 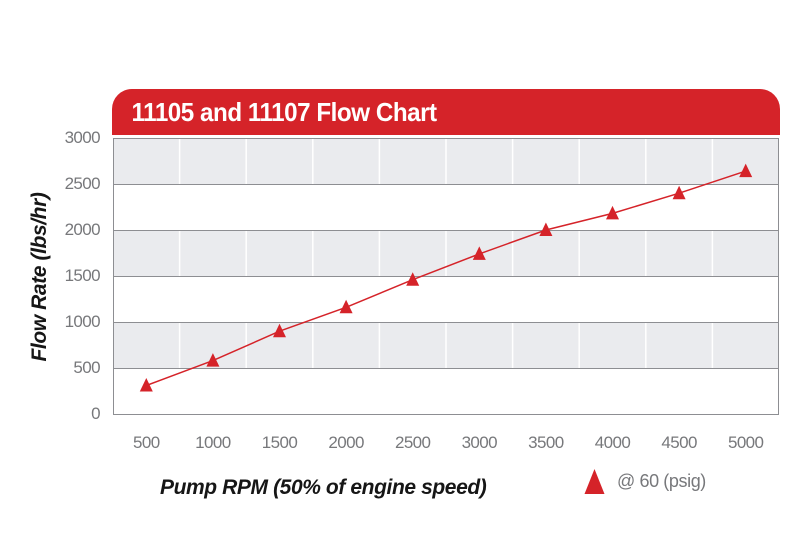 I want to click on x-tick-label: 3500, so click(x=546, y=442).